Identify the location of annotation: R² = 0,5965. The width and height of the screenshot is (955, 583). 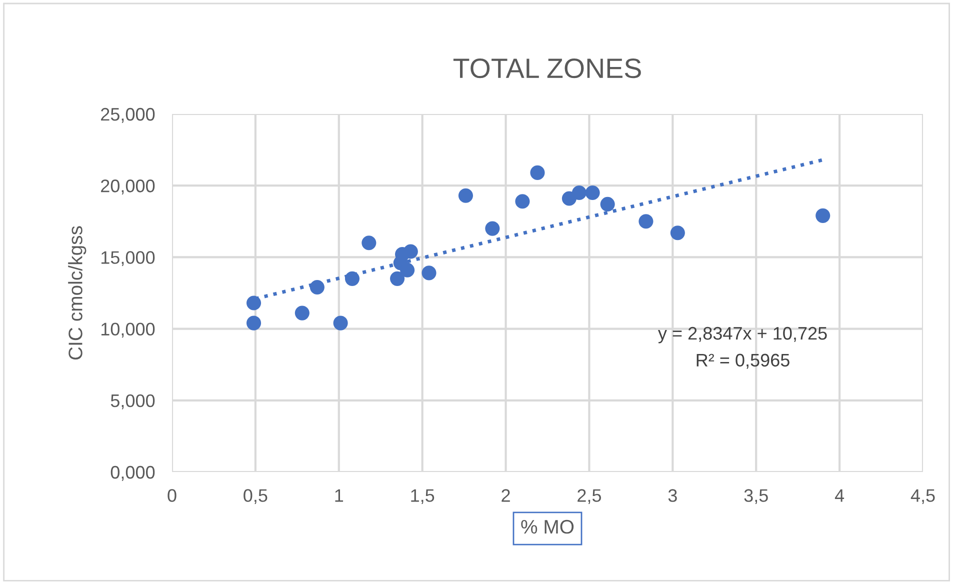
(743, 361).